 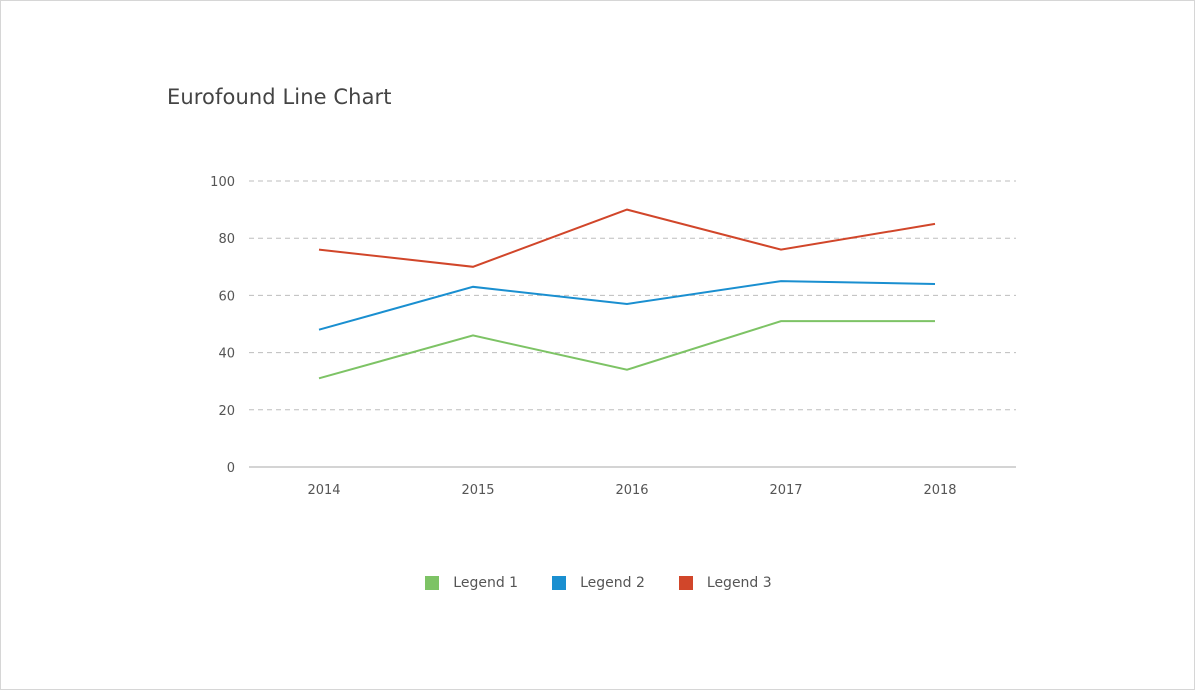 I want to click on x-tick-label: 2015, so click(x=477, y=490).